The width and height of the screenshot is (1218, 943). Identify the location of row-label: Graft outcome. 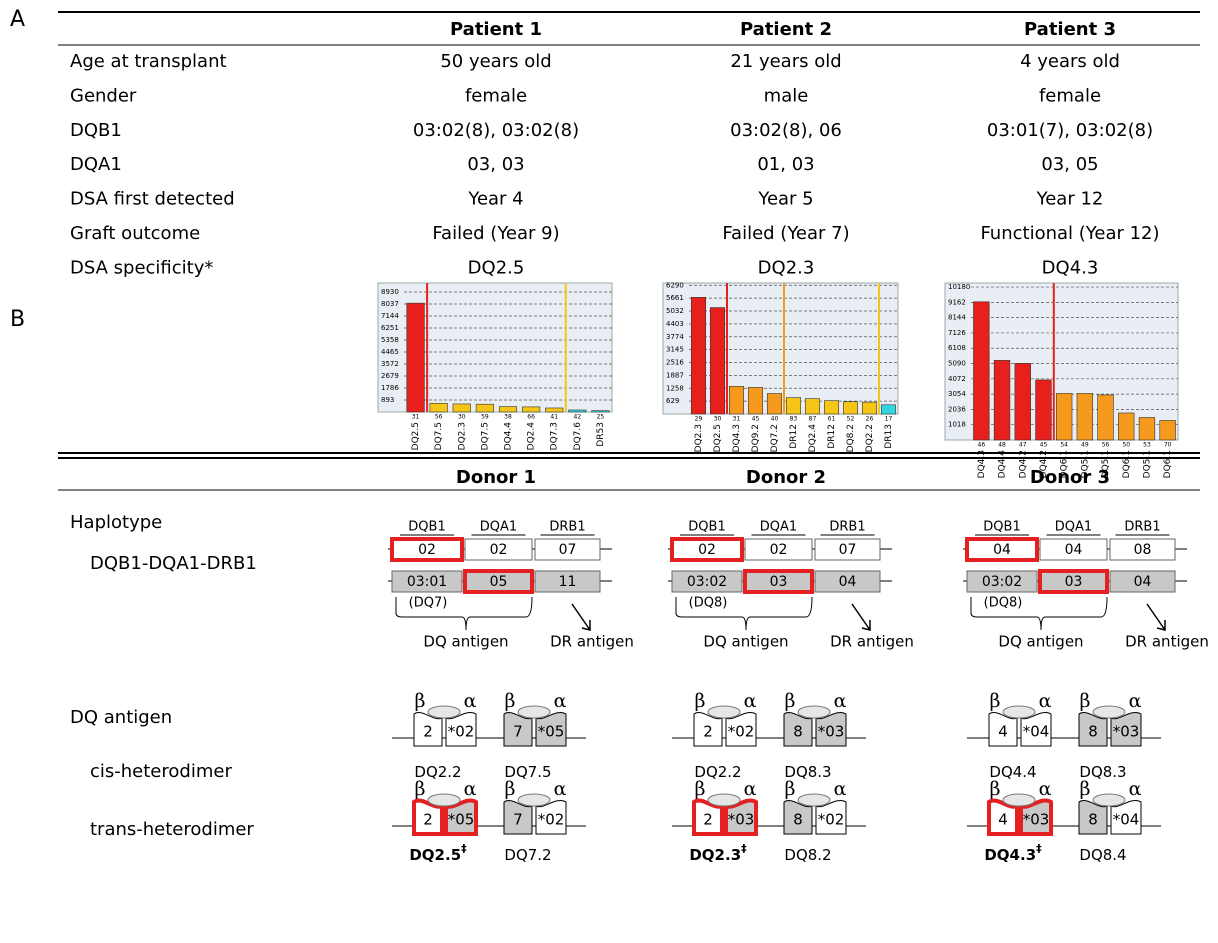
(135, 233).